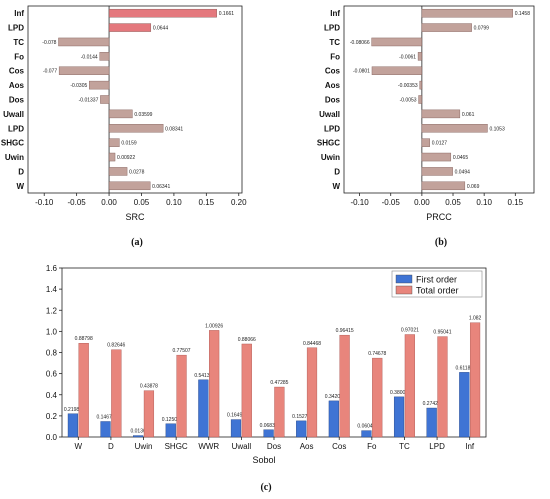 This screenshot has width=550, height=499. I want to click on data-label: 0.0278, so click(137, 172).